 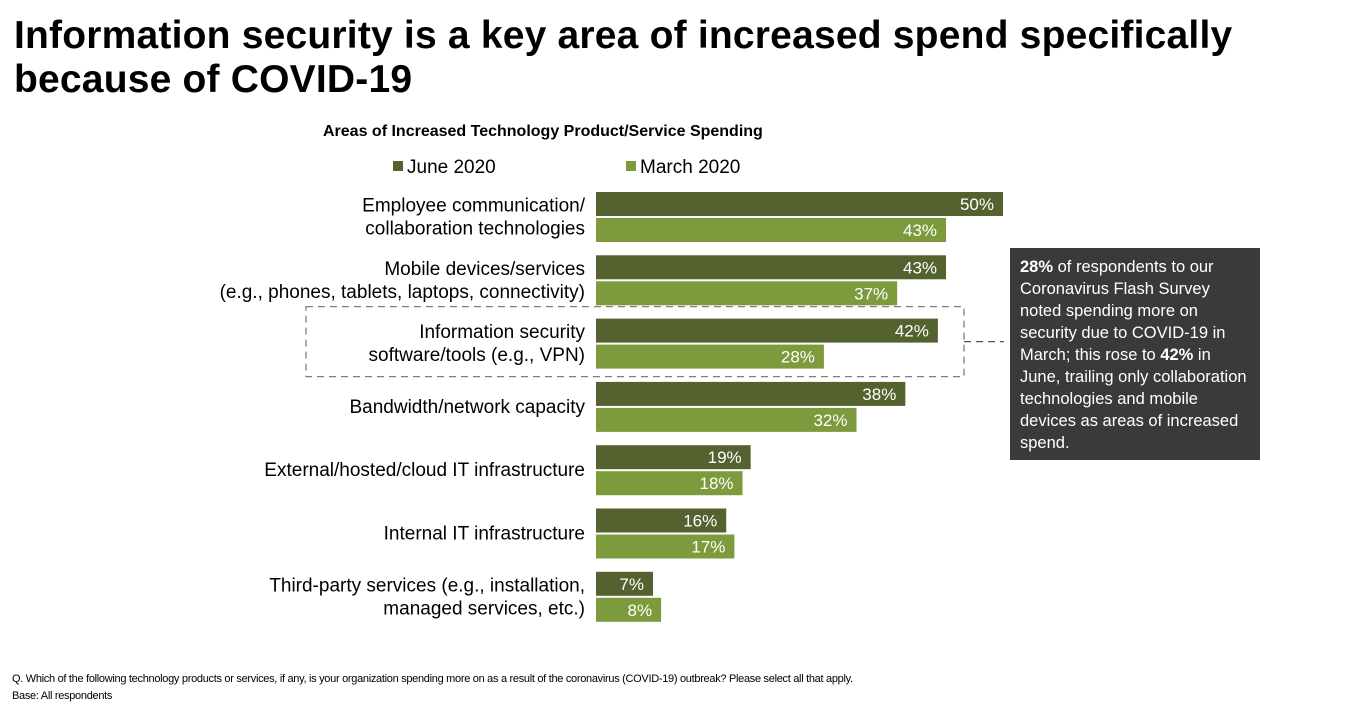 I want to click on category-label: Bandwidth/network capacity, so click(x=467, y=407).